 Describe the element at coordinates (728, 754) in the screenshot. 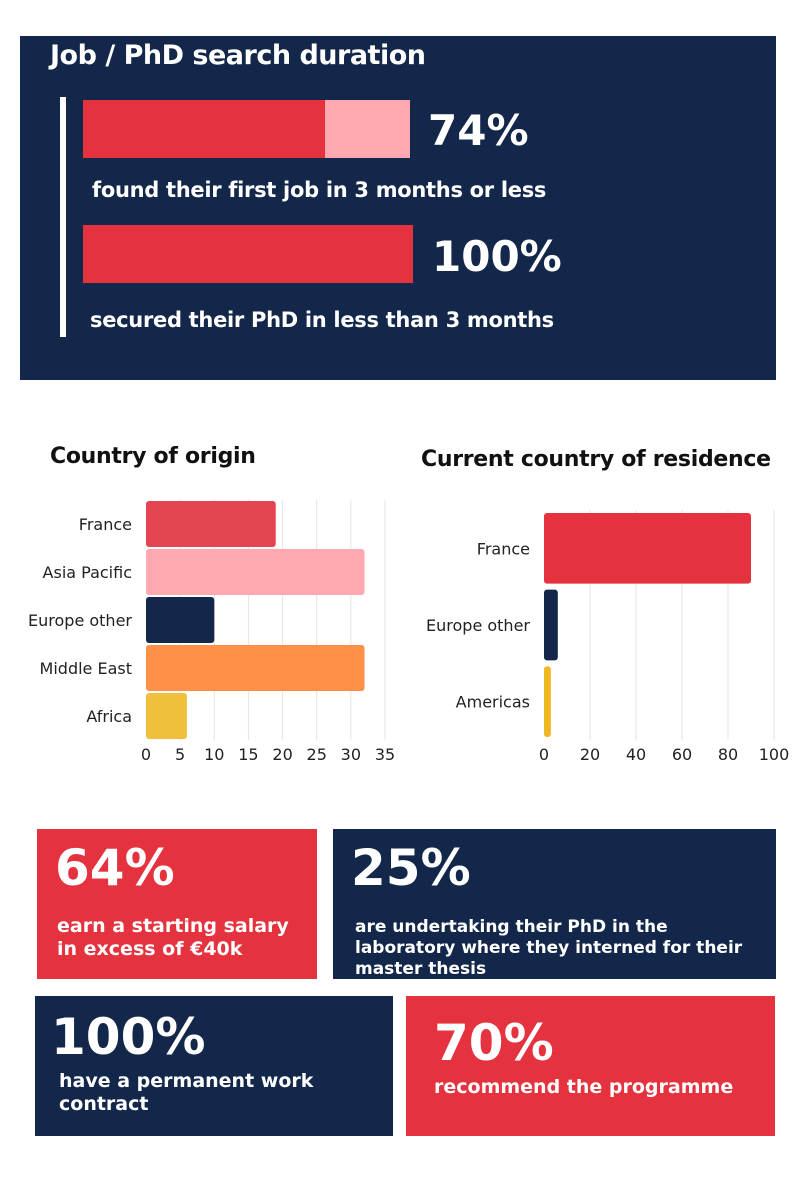

I see `x-tick-label: 80` at that location.